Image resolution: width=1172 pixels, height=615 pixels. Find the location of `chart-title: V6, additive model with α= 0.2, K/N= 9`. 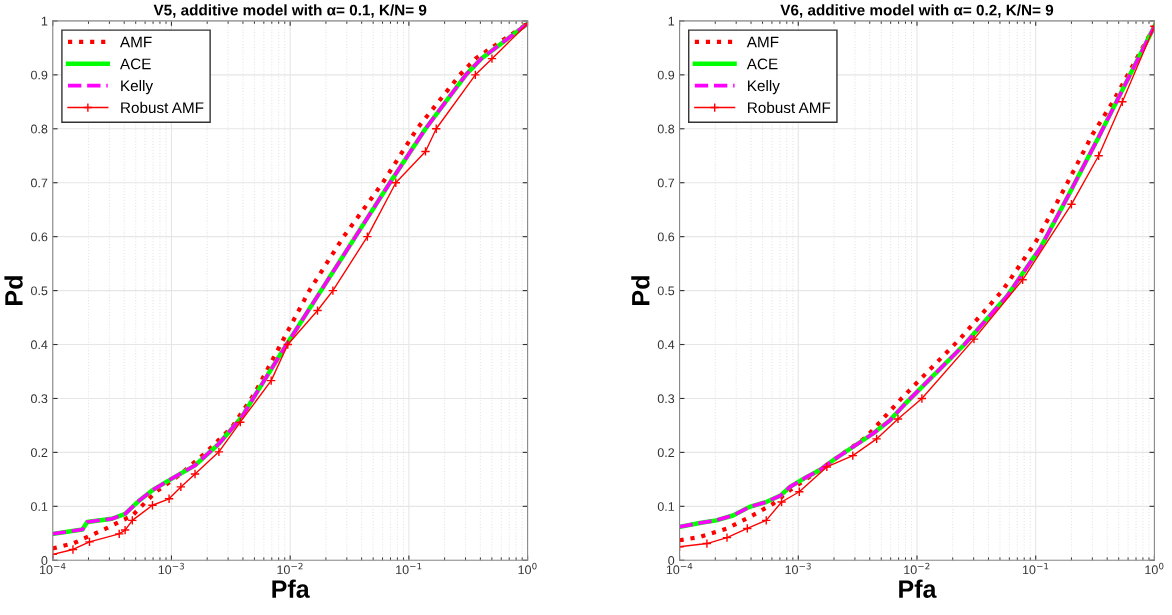

chart-title: V6, additive model with α= 0.2, K/N= 9 is located at coordinates (917, 11).